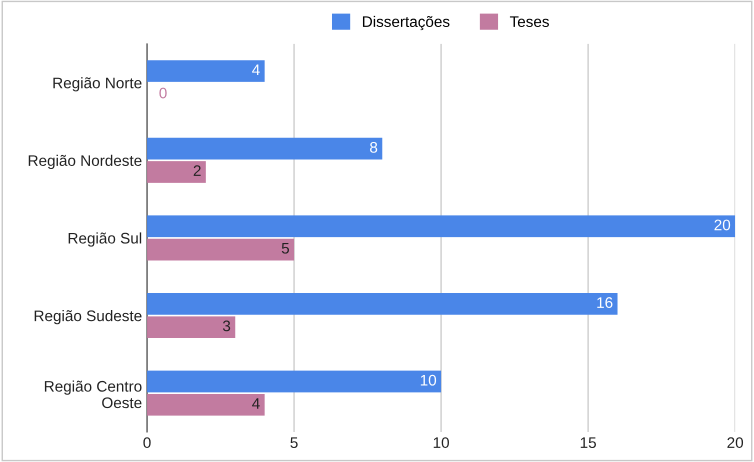 This screenshot has width=754, height=462. What do you see at coordinates (374, 147) in the screenshot?
I see `data-label: 8` at bounding box center [374, 147].